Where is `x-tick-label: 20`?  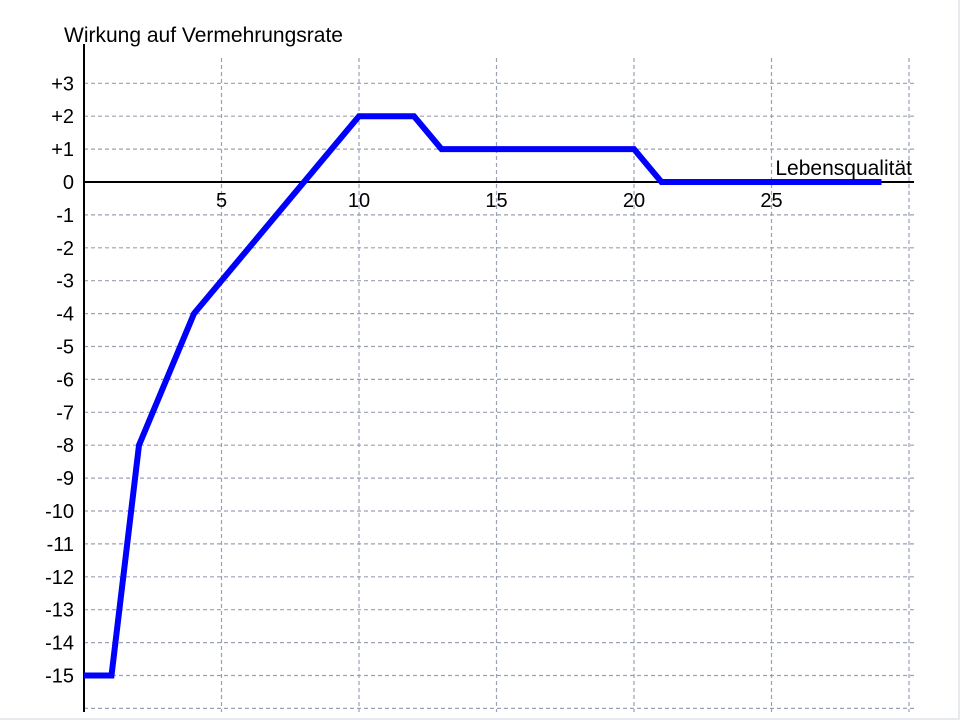
x-tick-label: 20 is located at coordinates (634, 201).